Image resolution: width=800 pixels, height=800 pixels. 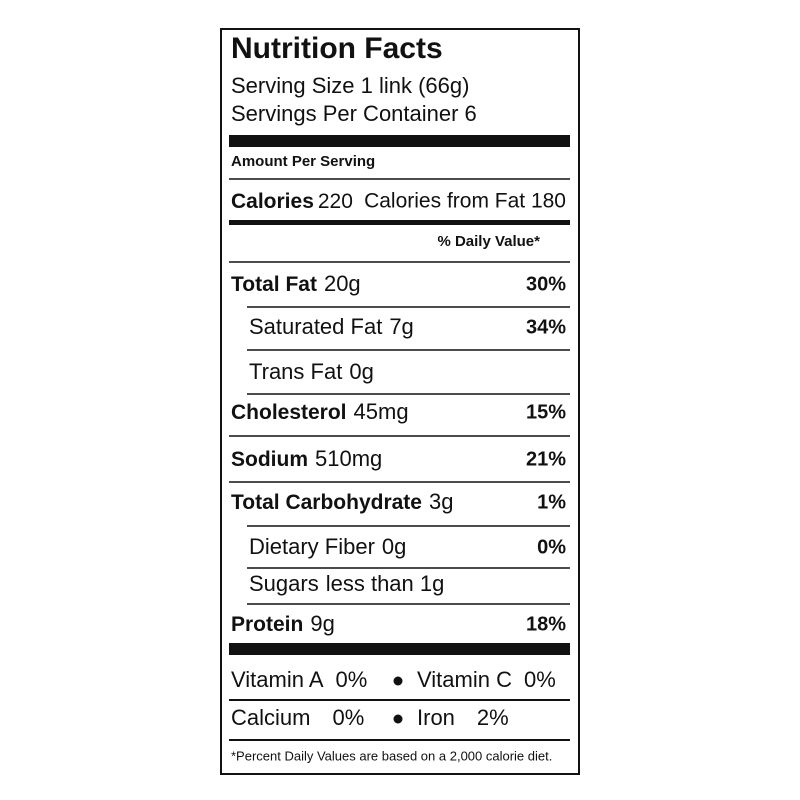 I want to click on vitamin-value: 2%, so click(x=493, y=717).